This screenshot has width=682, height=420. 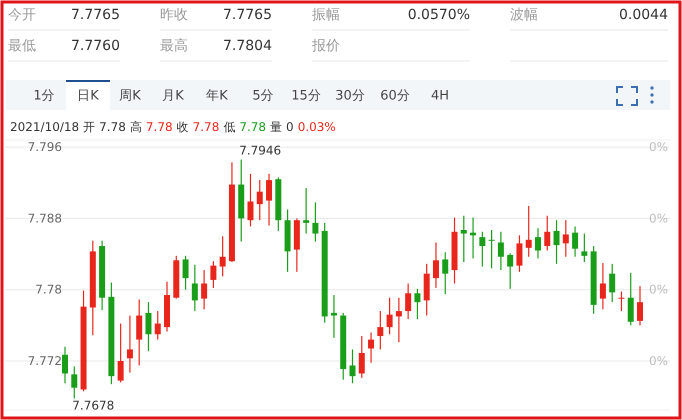 What do you see at coordinates (440, 96) in the screenshot?
I see `text: 4H` at bounding box center [440, 96].